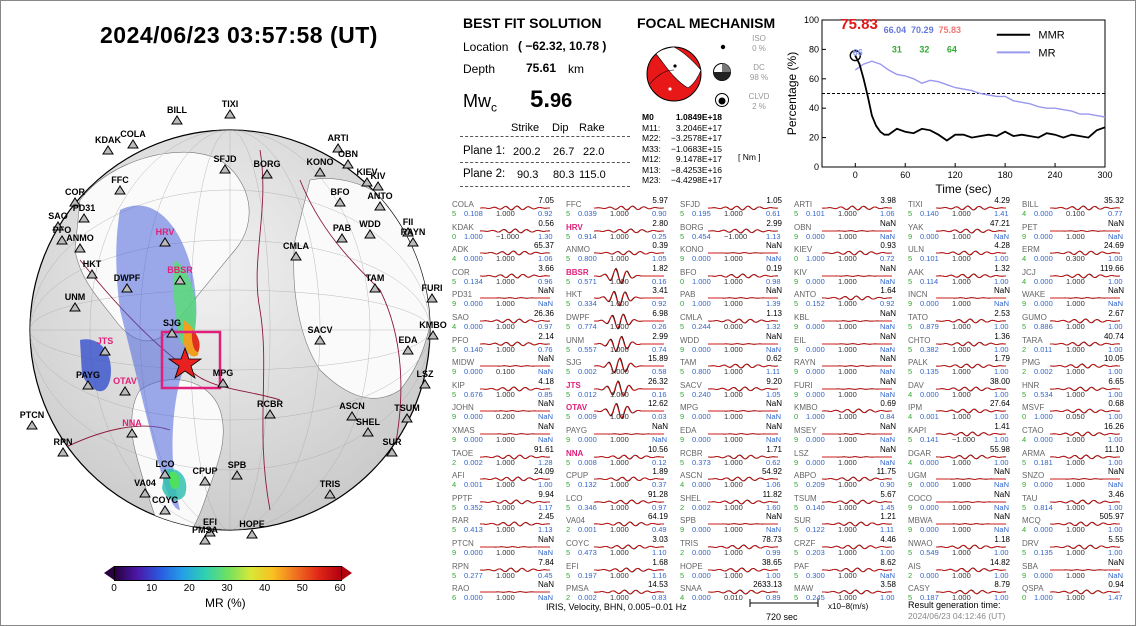 The height and width of the screenshot is (626, 1136). What do you see at coordinates (191, 360) in the screenshot?
I see `epicenter-box` at bounding box center [191, 360].